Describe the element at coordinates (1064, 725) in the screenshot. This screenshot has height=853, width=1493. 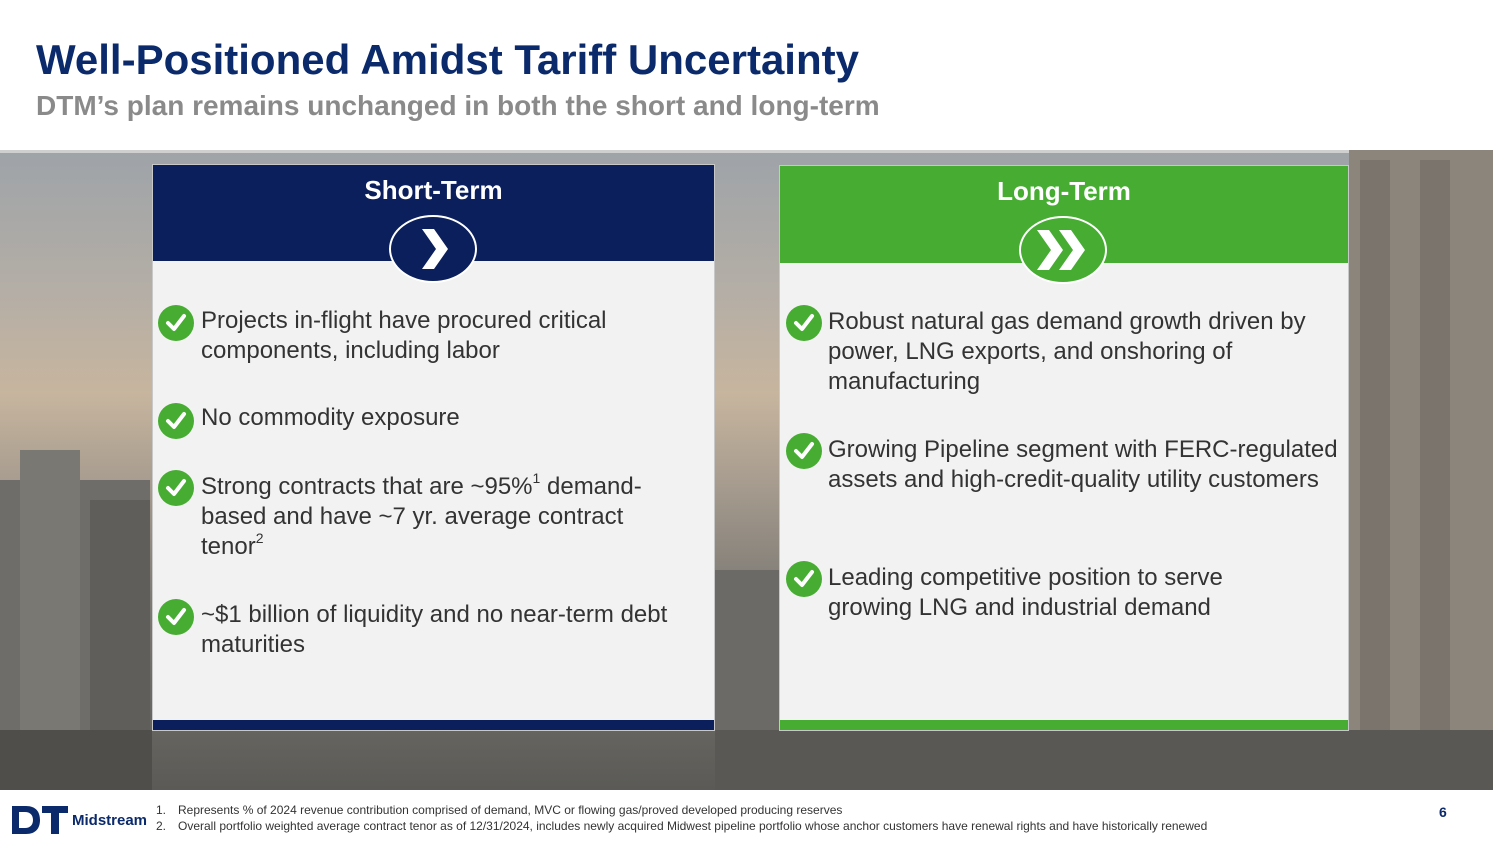
I see `long-term-footer-bar` at that location.